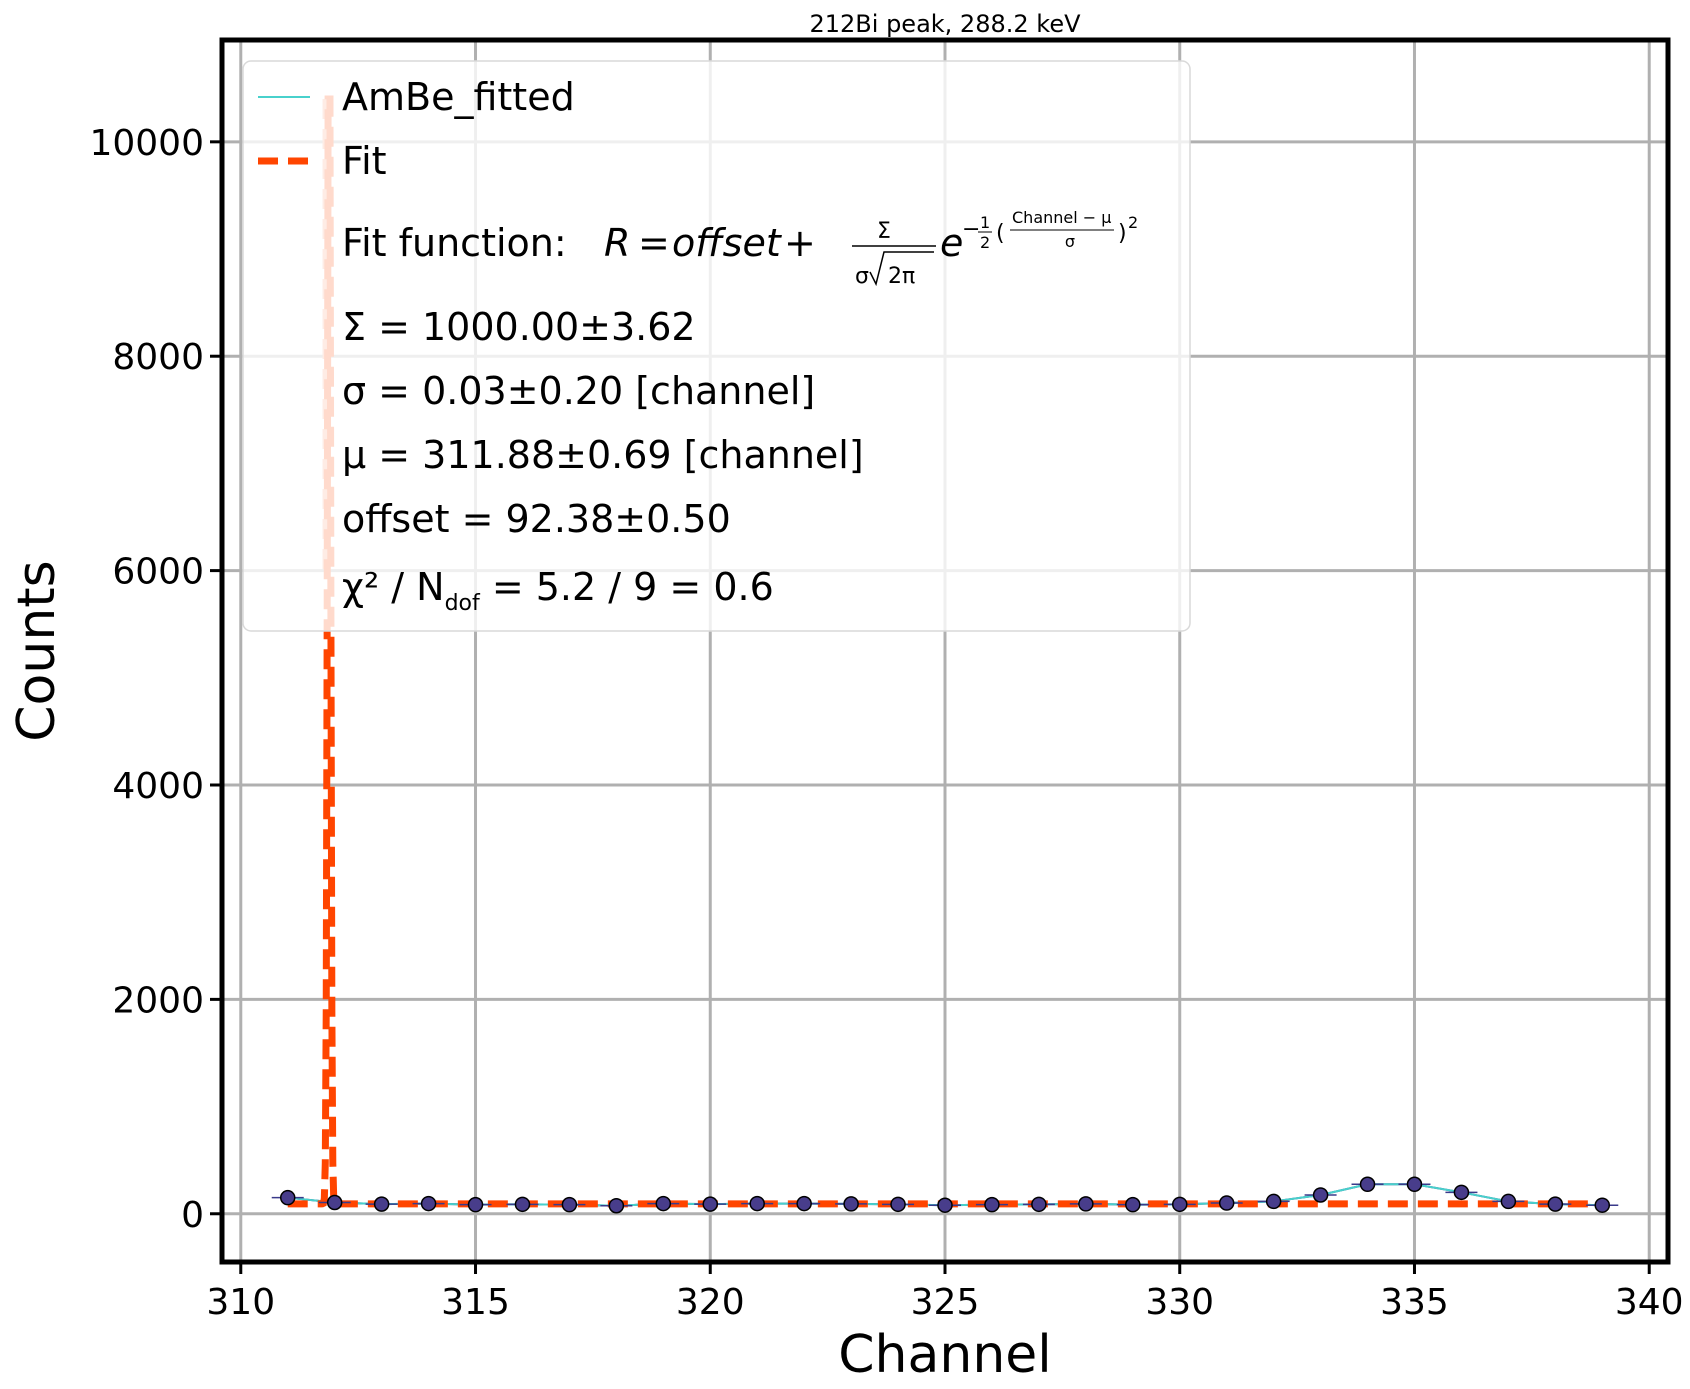 This screenshot has width=1690, height=1389. Describe the element at coordinates (158, 1000) in the screenshot. I see `y-tick-label: 2000` at that location.